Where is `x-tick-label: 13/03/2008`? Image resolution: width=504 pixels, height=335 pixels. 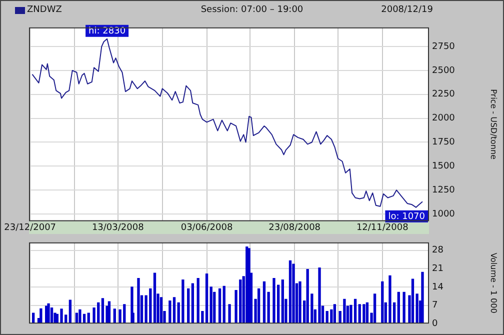
x-tick-label: 13/03/2008 is located at coordinates (118, 227).